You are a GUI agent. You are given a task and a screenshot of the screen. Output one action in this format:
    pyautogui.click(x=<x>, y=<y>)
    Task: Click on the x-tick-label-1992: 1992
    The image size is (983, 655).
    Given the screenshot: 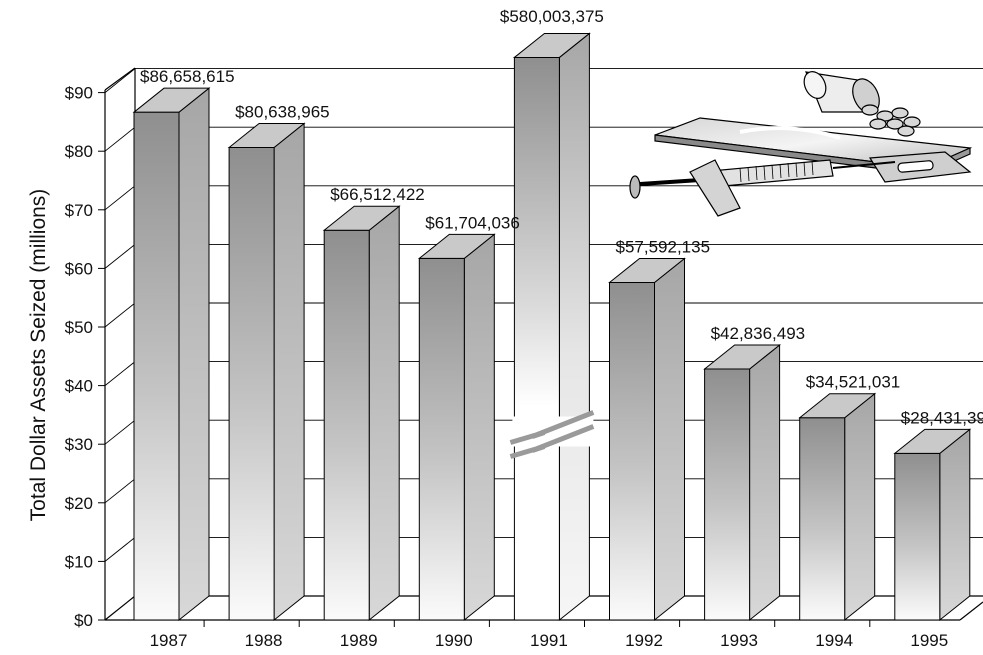 What is the action you would take?
    pyautogui.click(x=644, y=640)
    